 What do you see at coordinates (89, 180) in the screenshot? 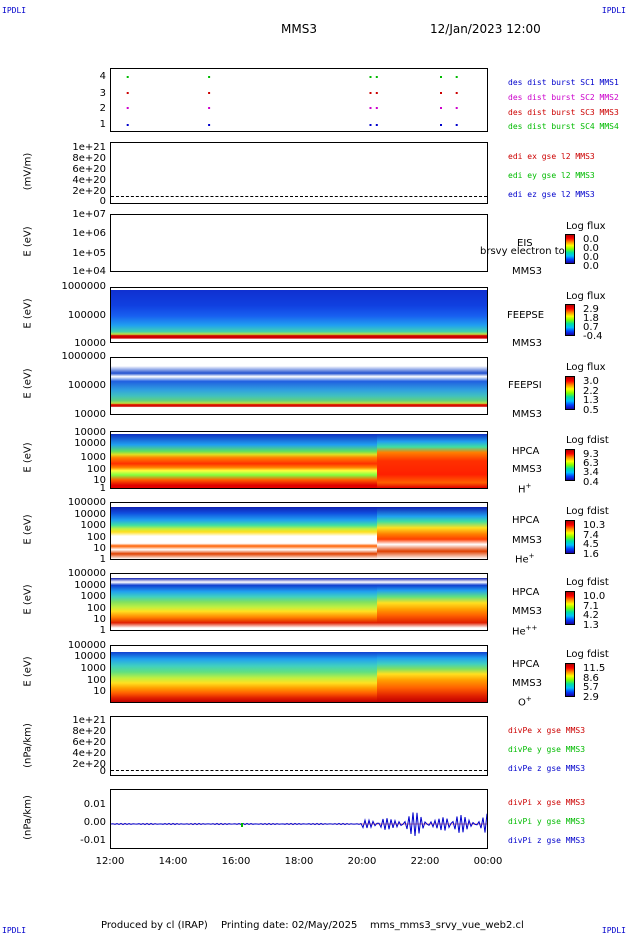
I see `ytick: 4e+20` at bounding box center [89, 180].